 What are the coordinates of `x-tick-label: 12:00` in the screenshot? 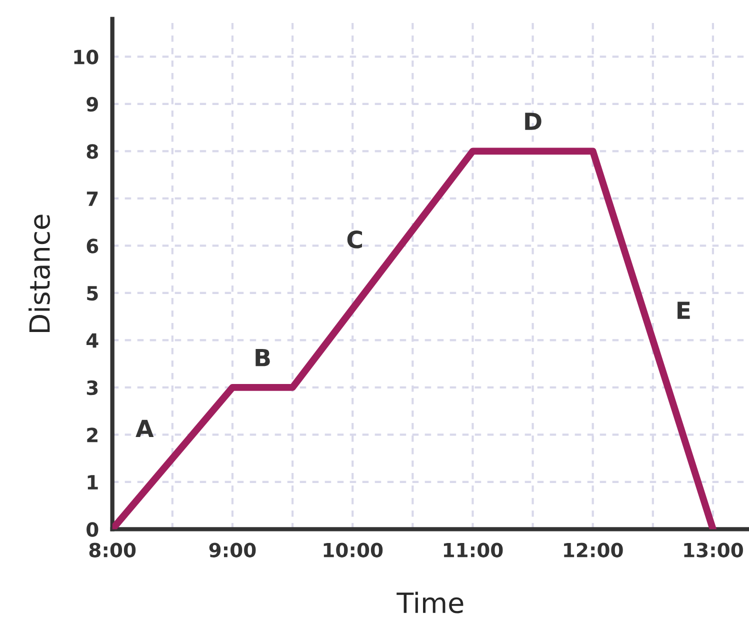 It's located at (593, 550).